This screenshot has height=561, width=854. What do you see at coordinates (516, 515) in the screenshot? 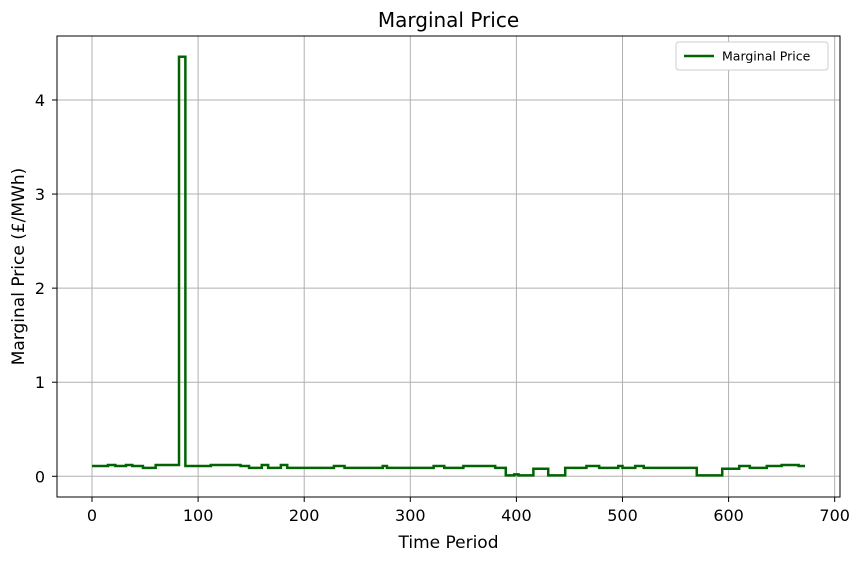
I see `x-tick-label: 400` at bounding box center [516, 515].